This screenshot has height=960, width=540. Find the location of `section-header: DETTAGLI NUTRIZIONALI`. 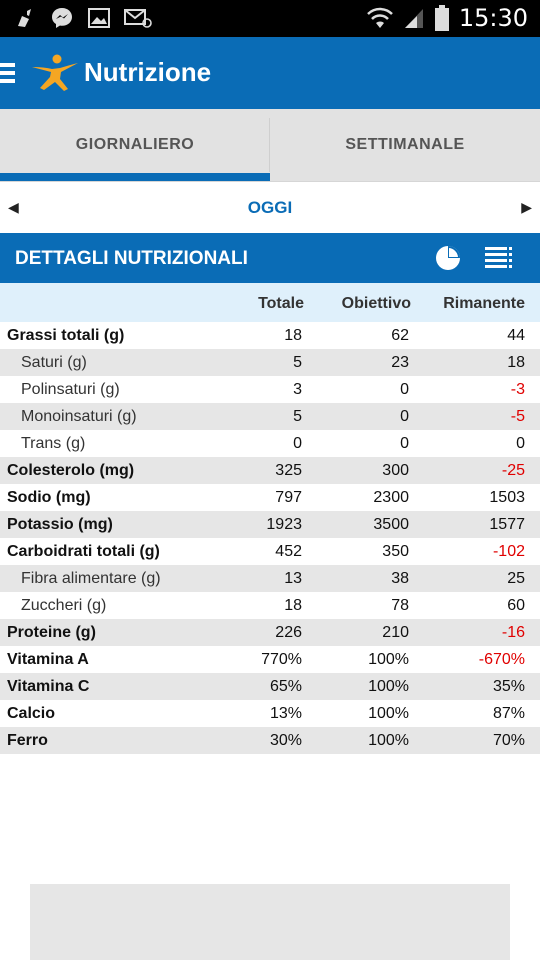

section-header: DETTAGLI NUTRIZIONALI is located at coordinates (270, 258).